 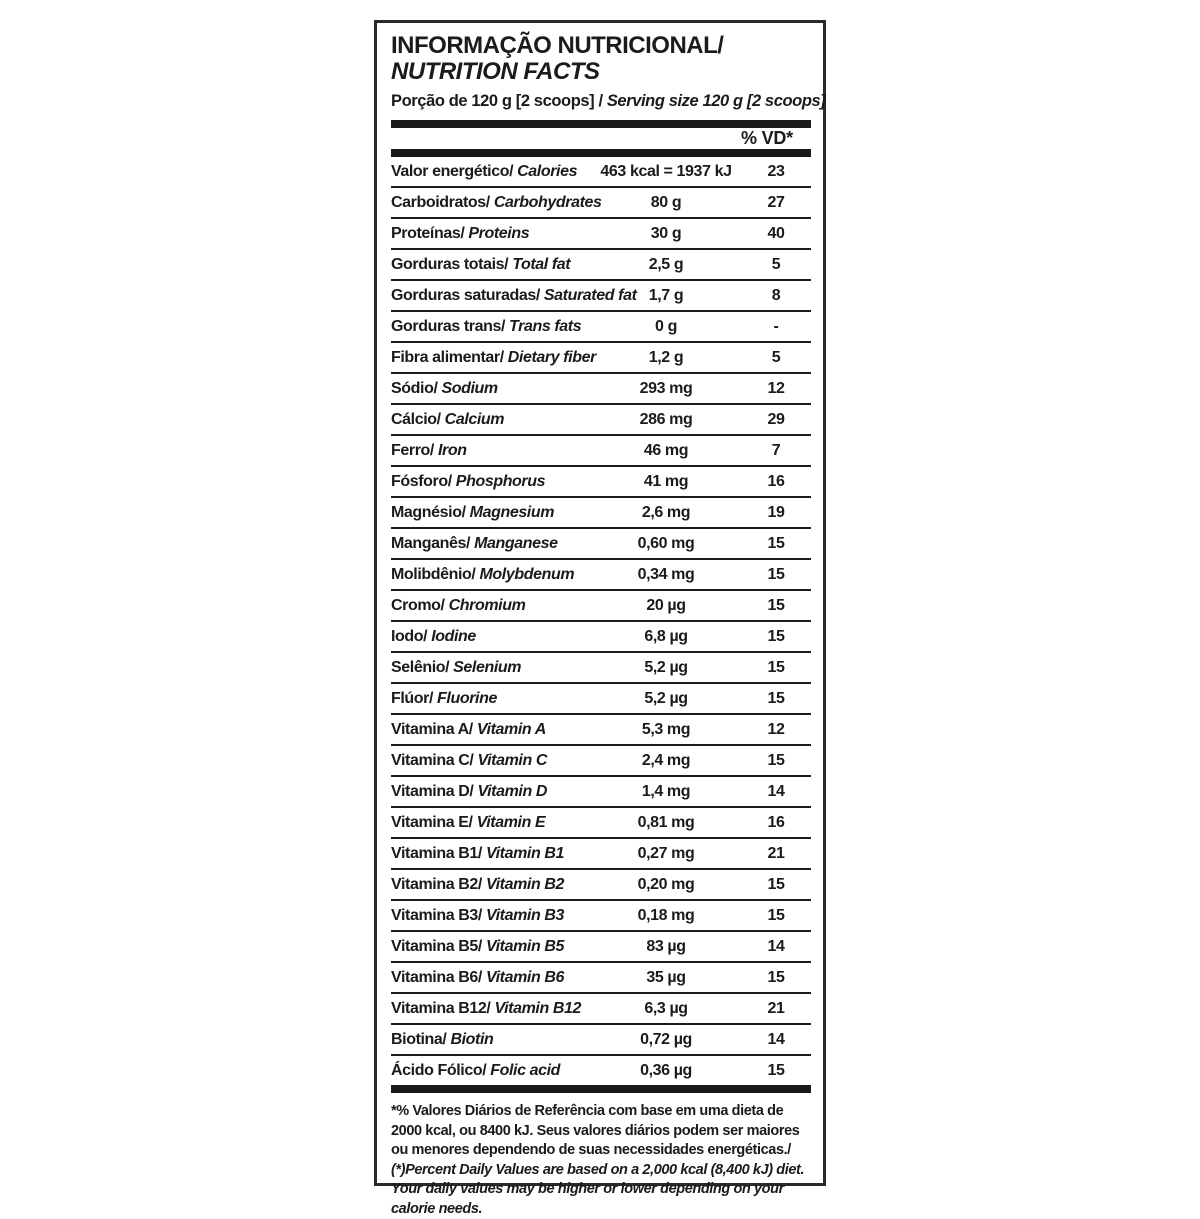 What do you see at coordinates (414, 388) in the screenshot?
I see `nutrient-name-pt: Sódio/` at bounding box center [414, 388].